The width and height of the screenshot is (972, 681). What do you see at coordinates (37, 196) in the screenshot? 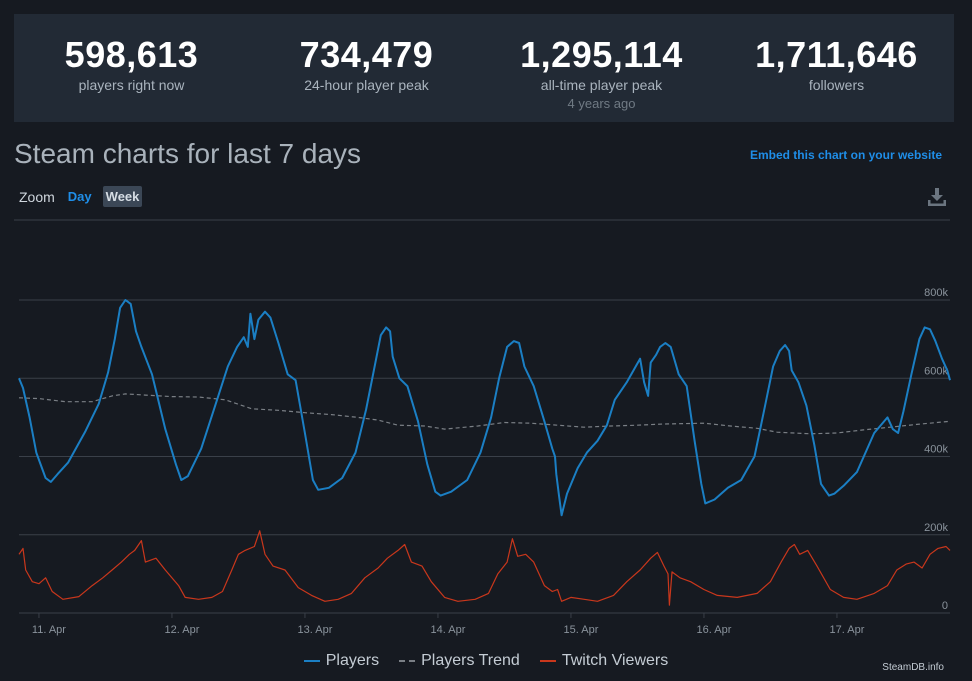
I see `zoom-label: Zoom` at bounding box center [37, 196].